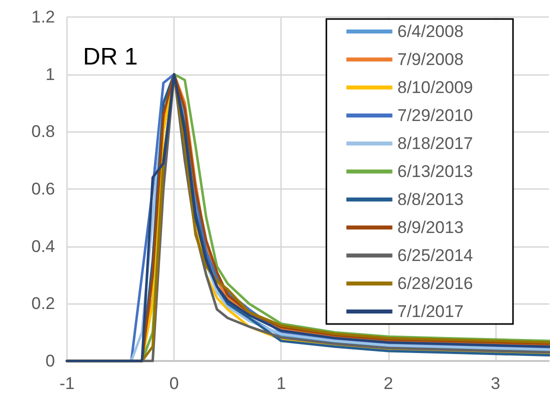 This screenshot has height=402, width=550. I want to click on legend-label: 7/9/2008, so click(430, 59).